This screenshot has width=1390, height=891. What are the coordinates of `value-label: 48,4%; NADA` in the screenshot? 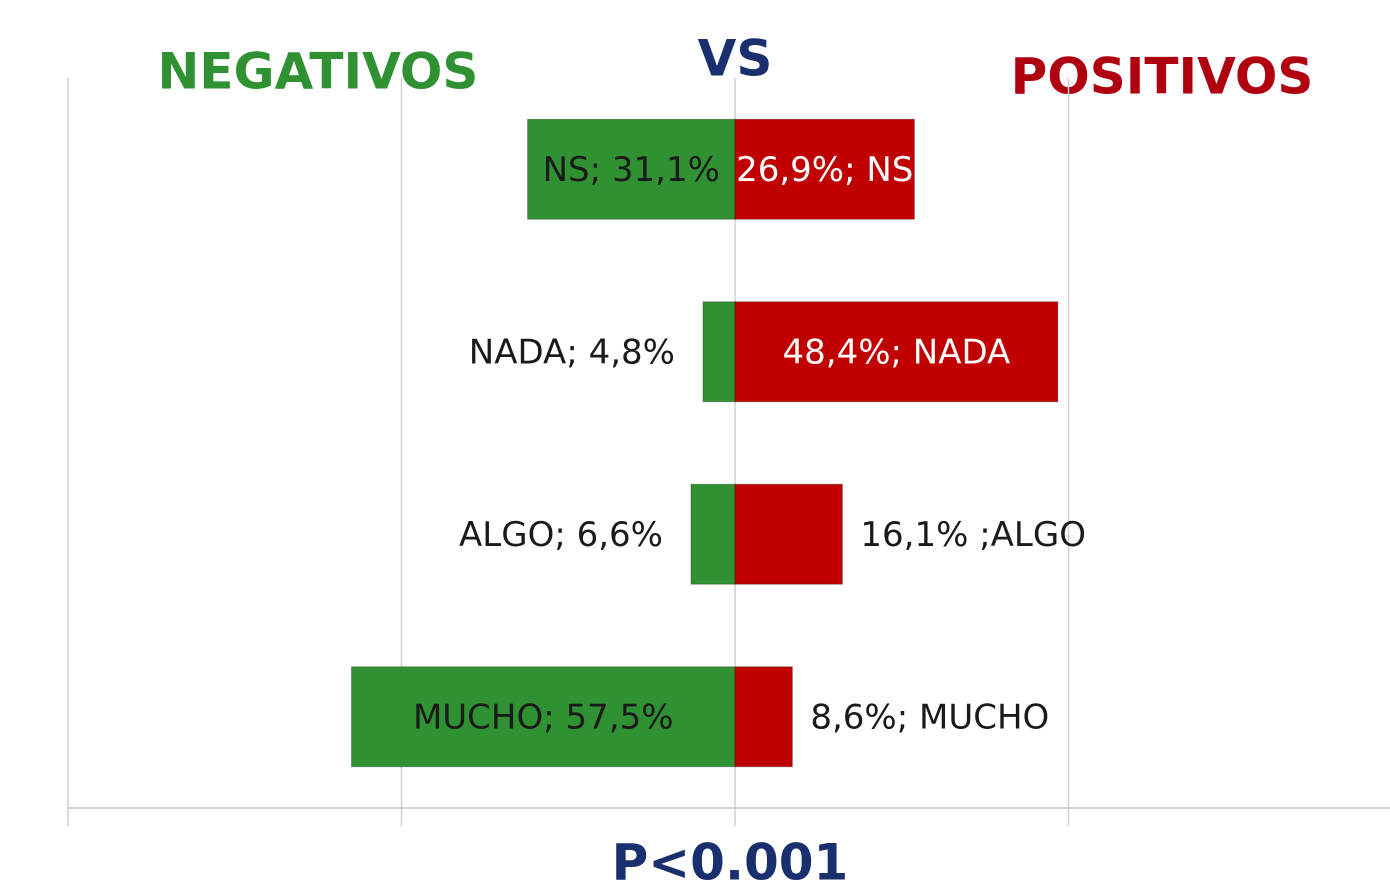 It's located at (897, 352).